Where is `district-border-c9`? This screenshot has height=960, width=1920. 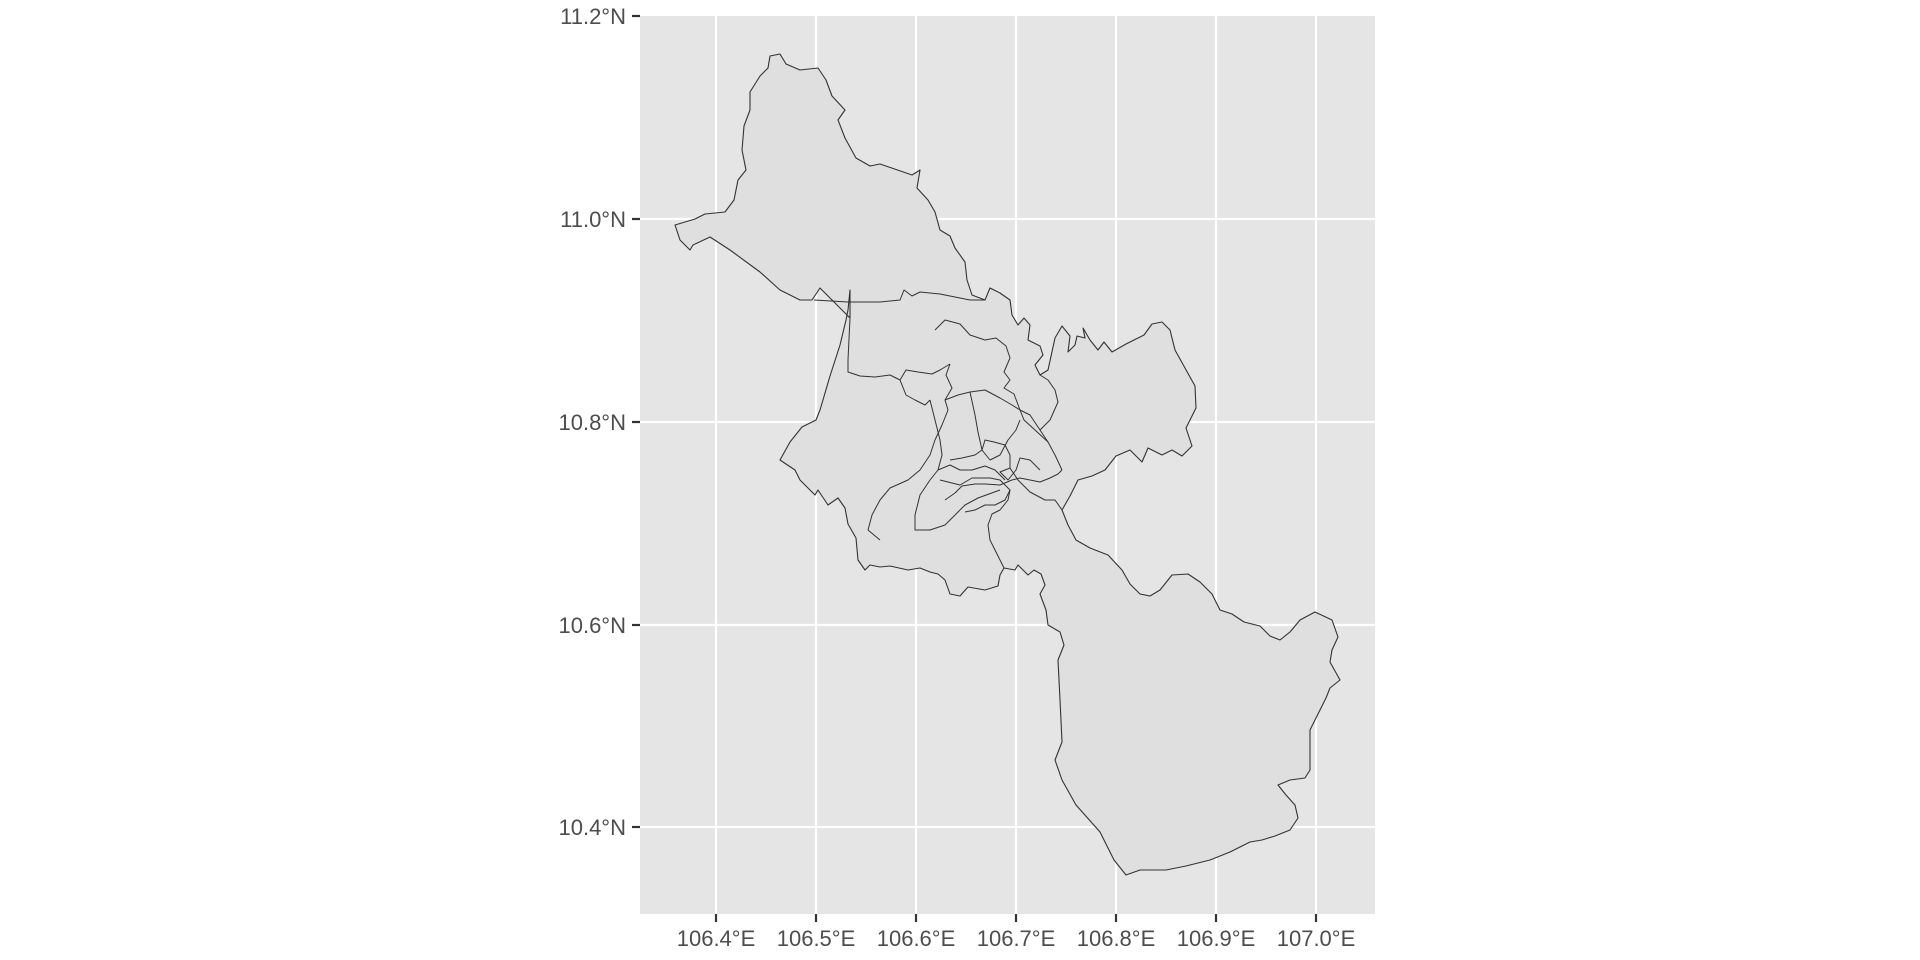 district-border-c9 is located at coordinates (999, 529).